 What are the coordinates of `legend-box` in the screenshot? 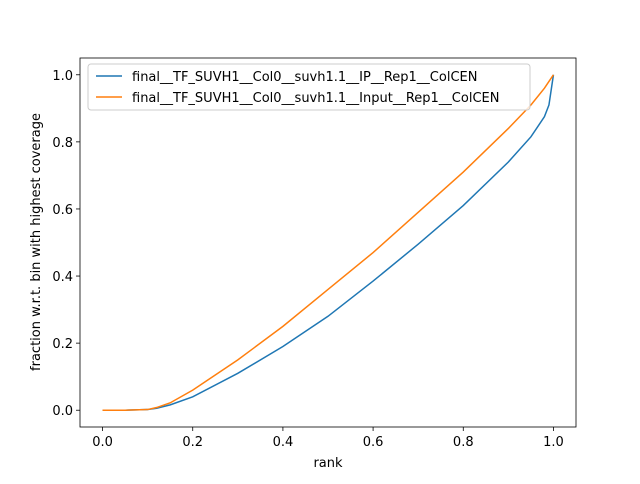 It's located at (309, 87).